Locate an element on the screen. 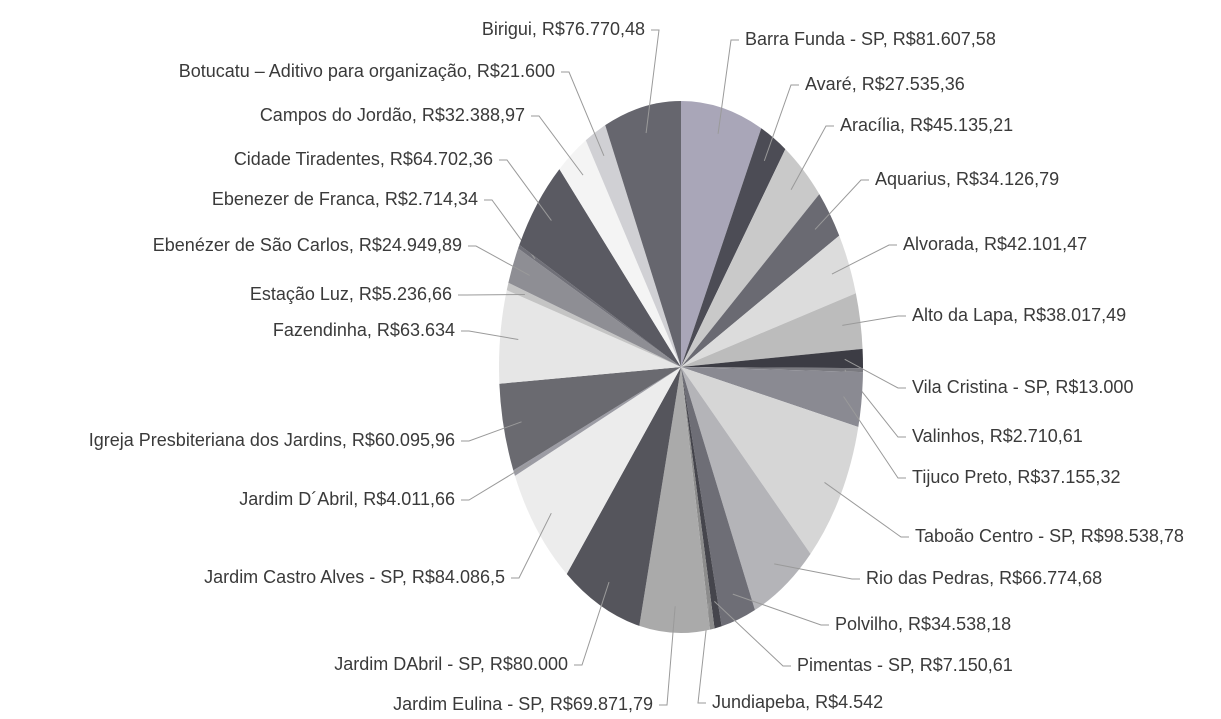  slice-label: Jardim DAbril - SP, R$80.000 is located at coordinates (451, 664).